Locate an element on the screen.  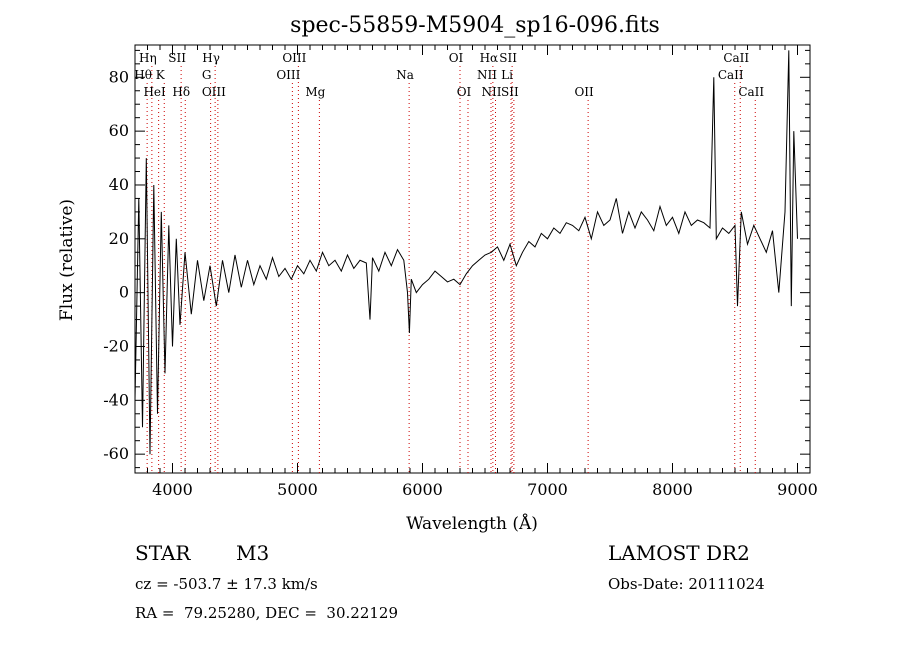
y-tick-label: 40 is located at coordinates (119, 184).